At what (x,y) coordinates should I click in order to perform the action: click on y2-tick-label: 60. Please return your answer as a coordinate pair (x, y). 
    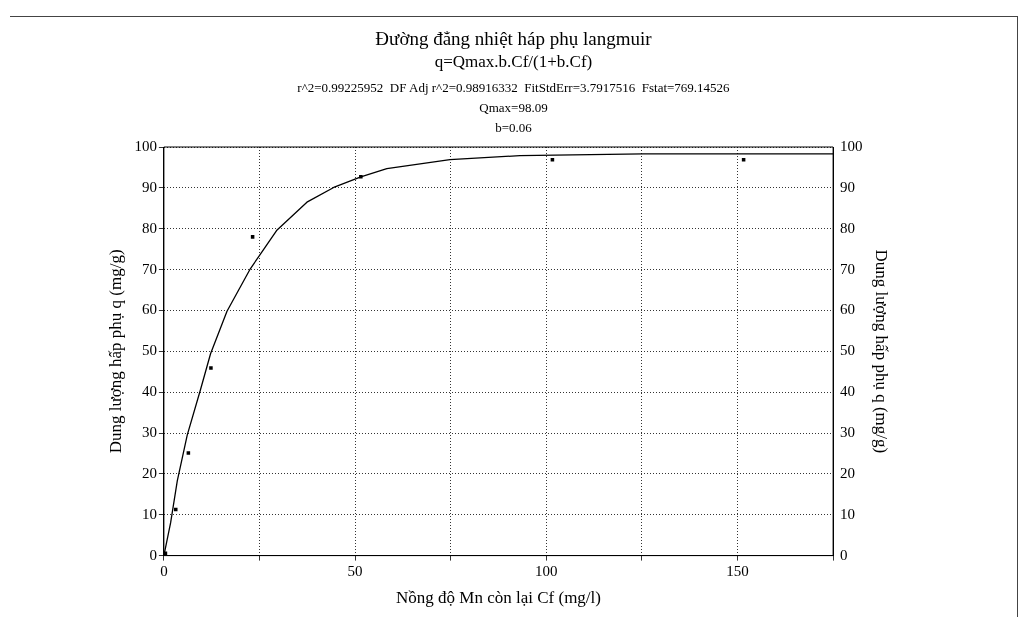
    Looking at the image, I should click on (848, 309).